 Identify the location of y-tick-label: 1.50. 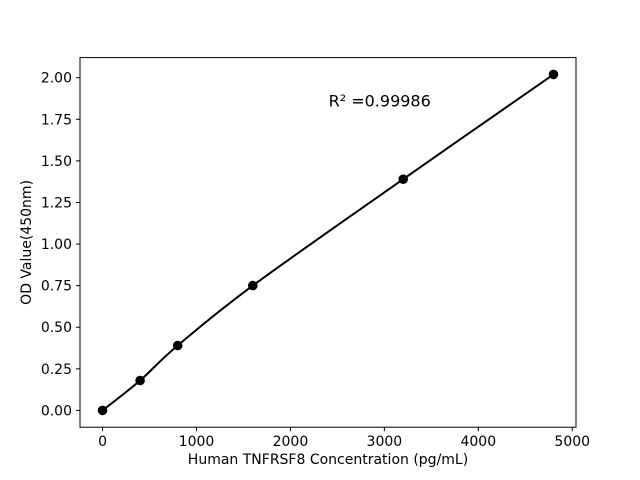
(56, 162).